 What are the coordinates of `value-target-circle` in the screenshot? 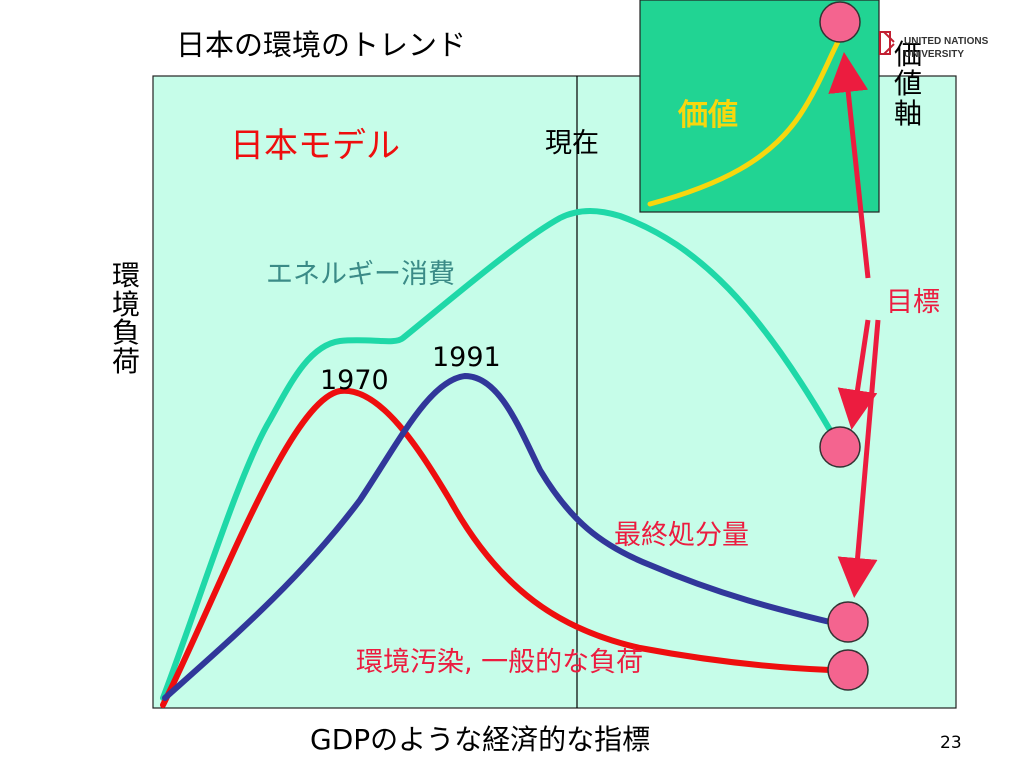 It's located at (840, 22).